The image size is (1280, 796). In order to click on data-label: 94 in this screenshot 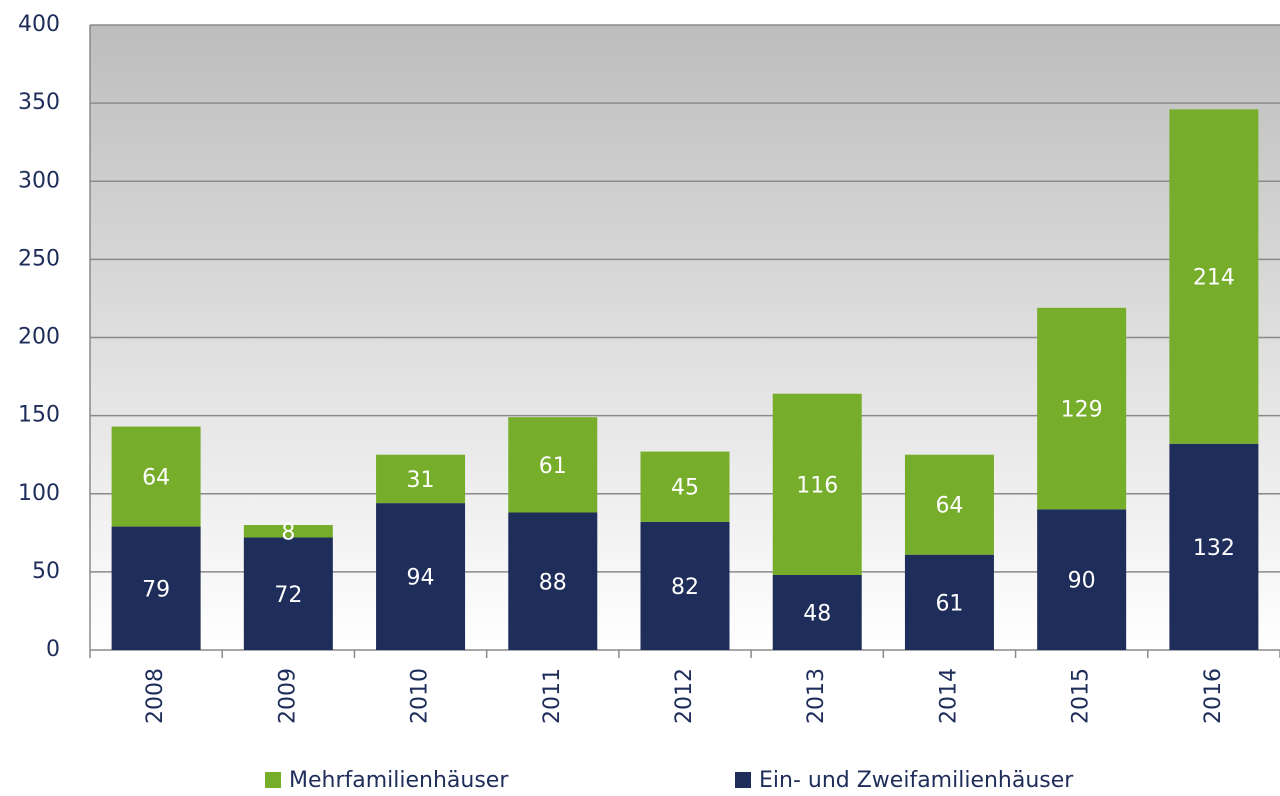, I will do `click(421, 578)`.